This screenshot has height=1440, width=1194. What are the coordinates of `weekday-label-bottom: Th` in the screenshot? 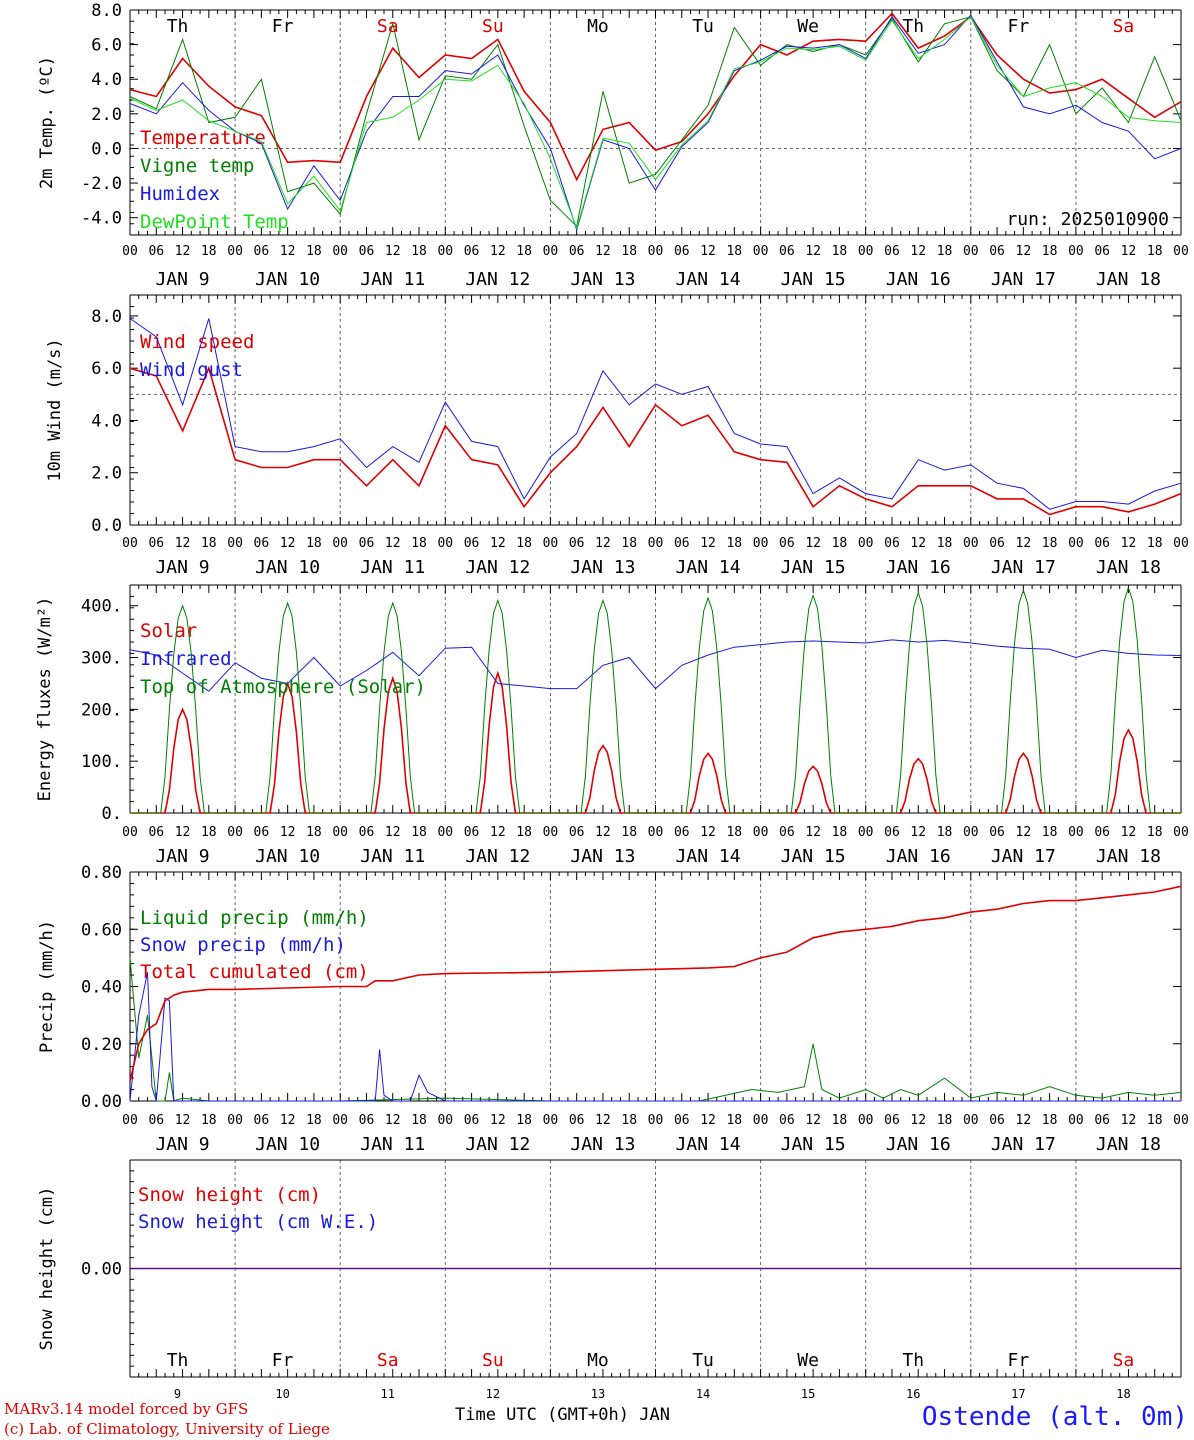 It's located at (913, 1360).